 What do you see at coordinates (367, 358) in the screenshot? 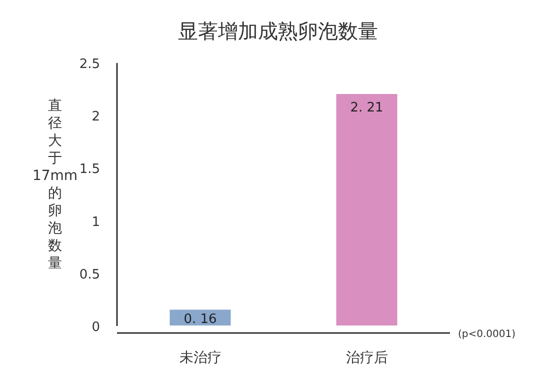
I see `x-tick-label: 治疗后` at bounding box center [367, 358].